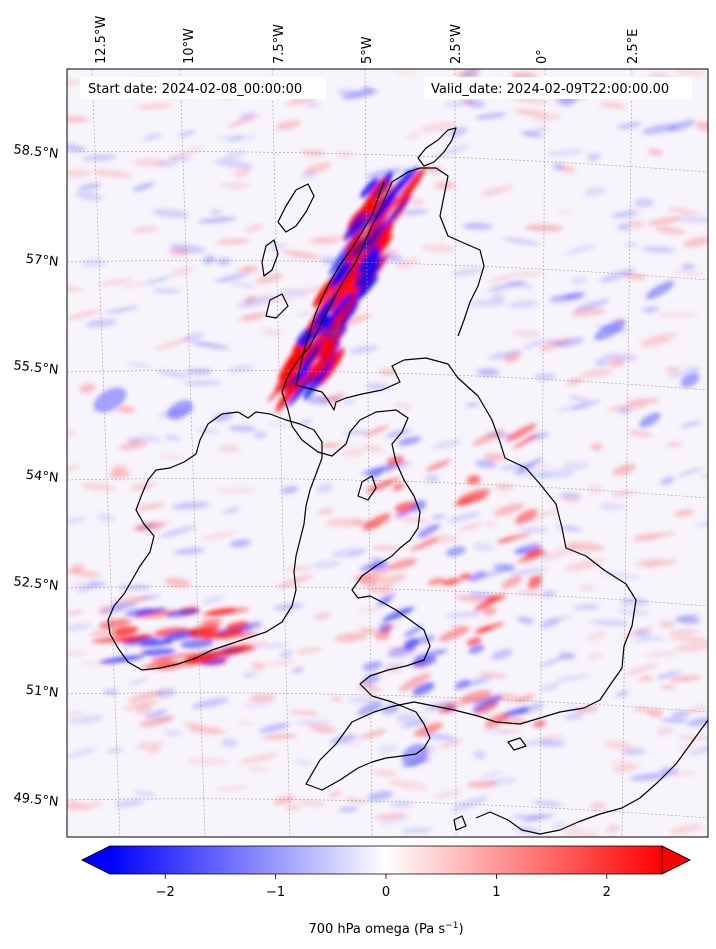 This screenshot has width=716, height=949. What do you see at coordinates (627, 453) in the screenshot?
I see `gridline-lon-2-5e` at bounding box center [627, 453].